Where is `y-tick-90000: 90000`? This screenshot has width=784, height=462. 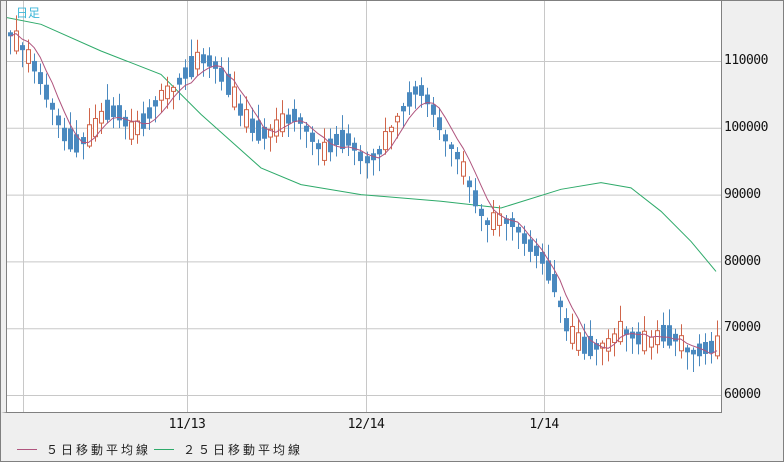 y-tick-90000: 90000 is located at coordinates (742, 194).